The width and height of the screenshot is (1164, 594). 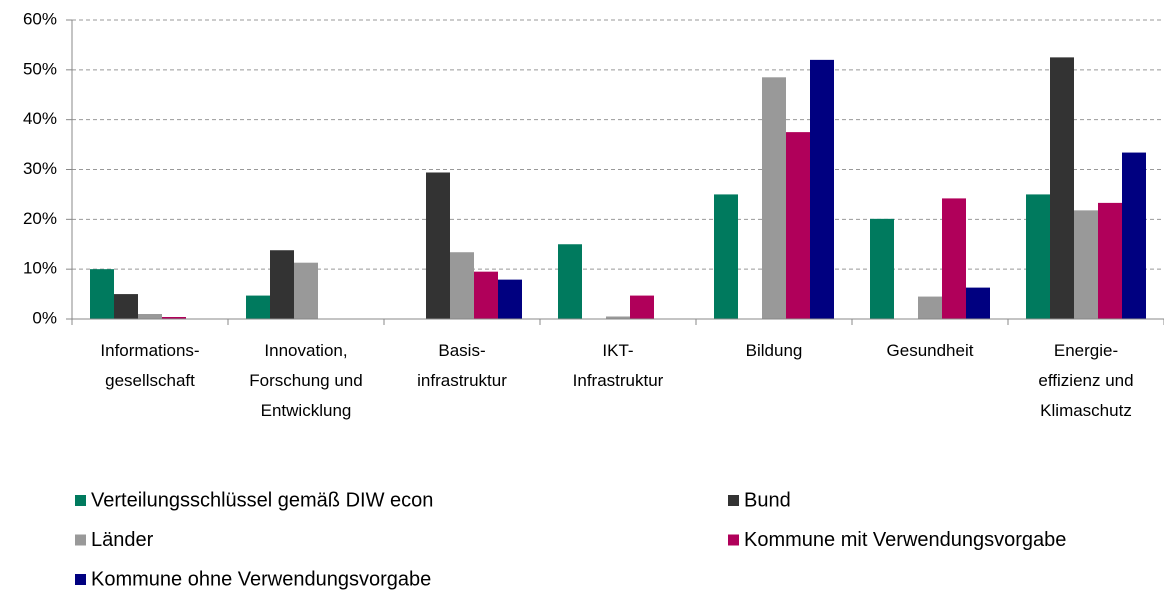 I want to click on x-tick-label: Innovation, Forschung und Entwicklung, so click(x=305, y=380).